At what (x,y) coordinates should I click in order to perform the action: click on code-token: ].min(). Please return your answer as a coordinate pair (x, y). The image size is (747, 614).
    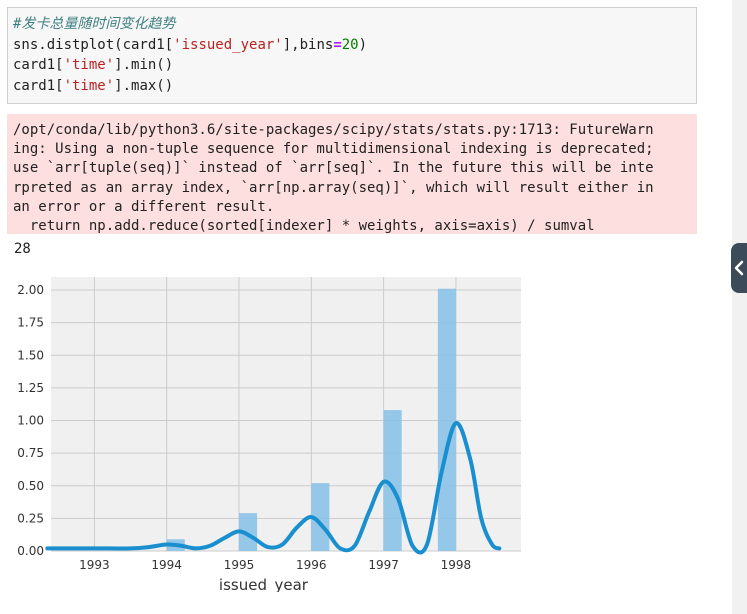
    Looking at the image, I should click on (144, 65).